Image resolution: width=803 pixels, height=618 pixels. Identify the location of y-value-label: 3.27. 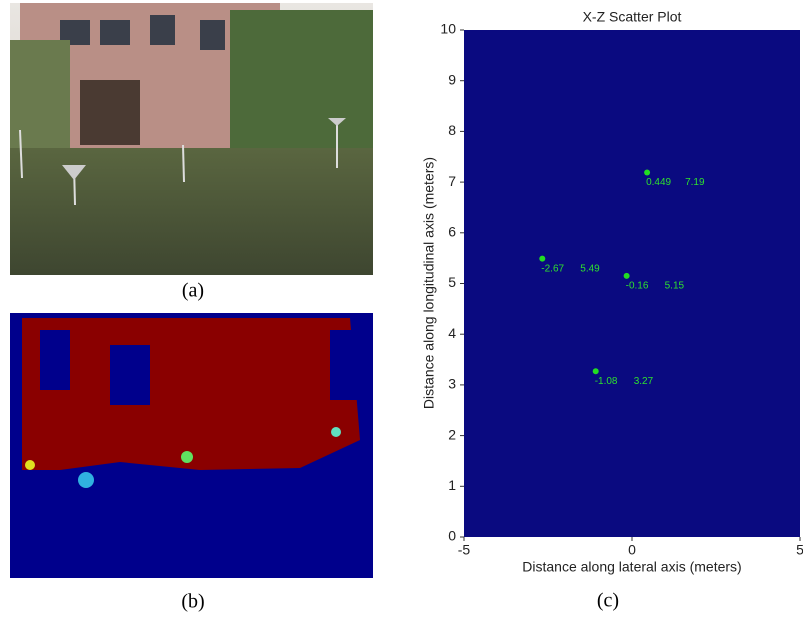
(644, 381).